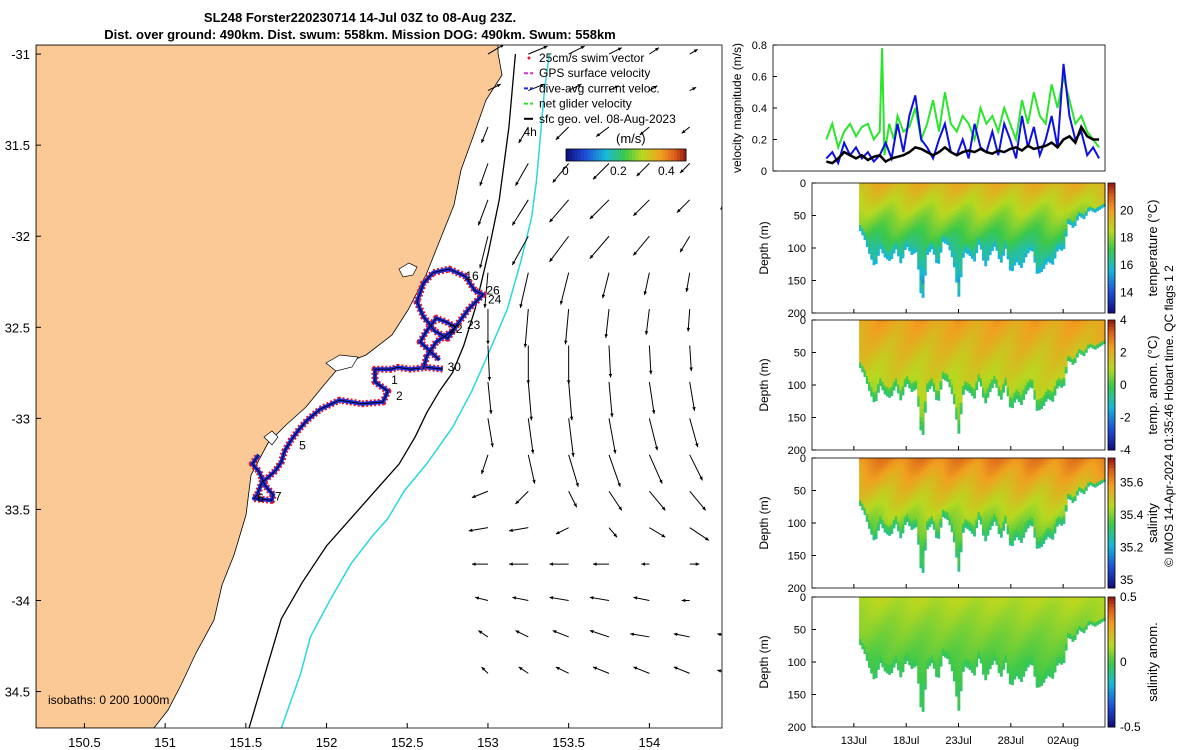  What do you see at coordinates (599, 88) in the screenshot?
I see `legend-entry: dive-avg current veloc.` at bounding box center [599, 88].